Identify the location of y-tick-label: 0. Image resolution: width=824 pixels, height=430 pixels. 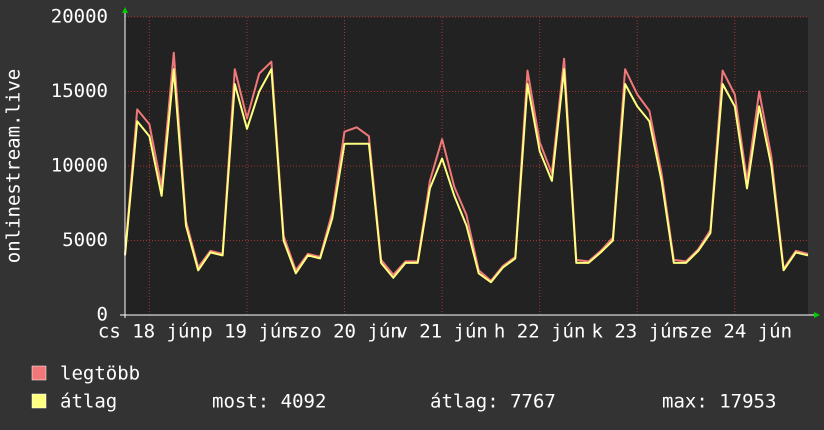
(102, 315).